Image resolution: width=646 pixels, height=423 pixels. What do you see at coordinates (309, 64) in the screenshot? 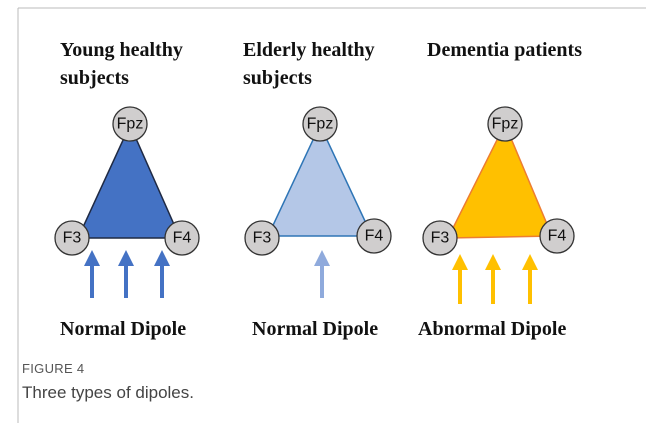
I see `panel-title: Elderly healthy subjects` at bounding box center [309, 64].